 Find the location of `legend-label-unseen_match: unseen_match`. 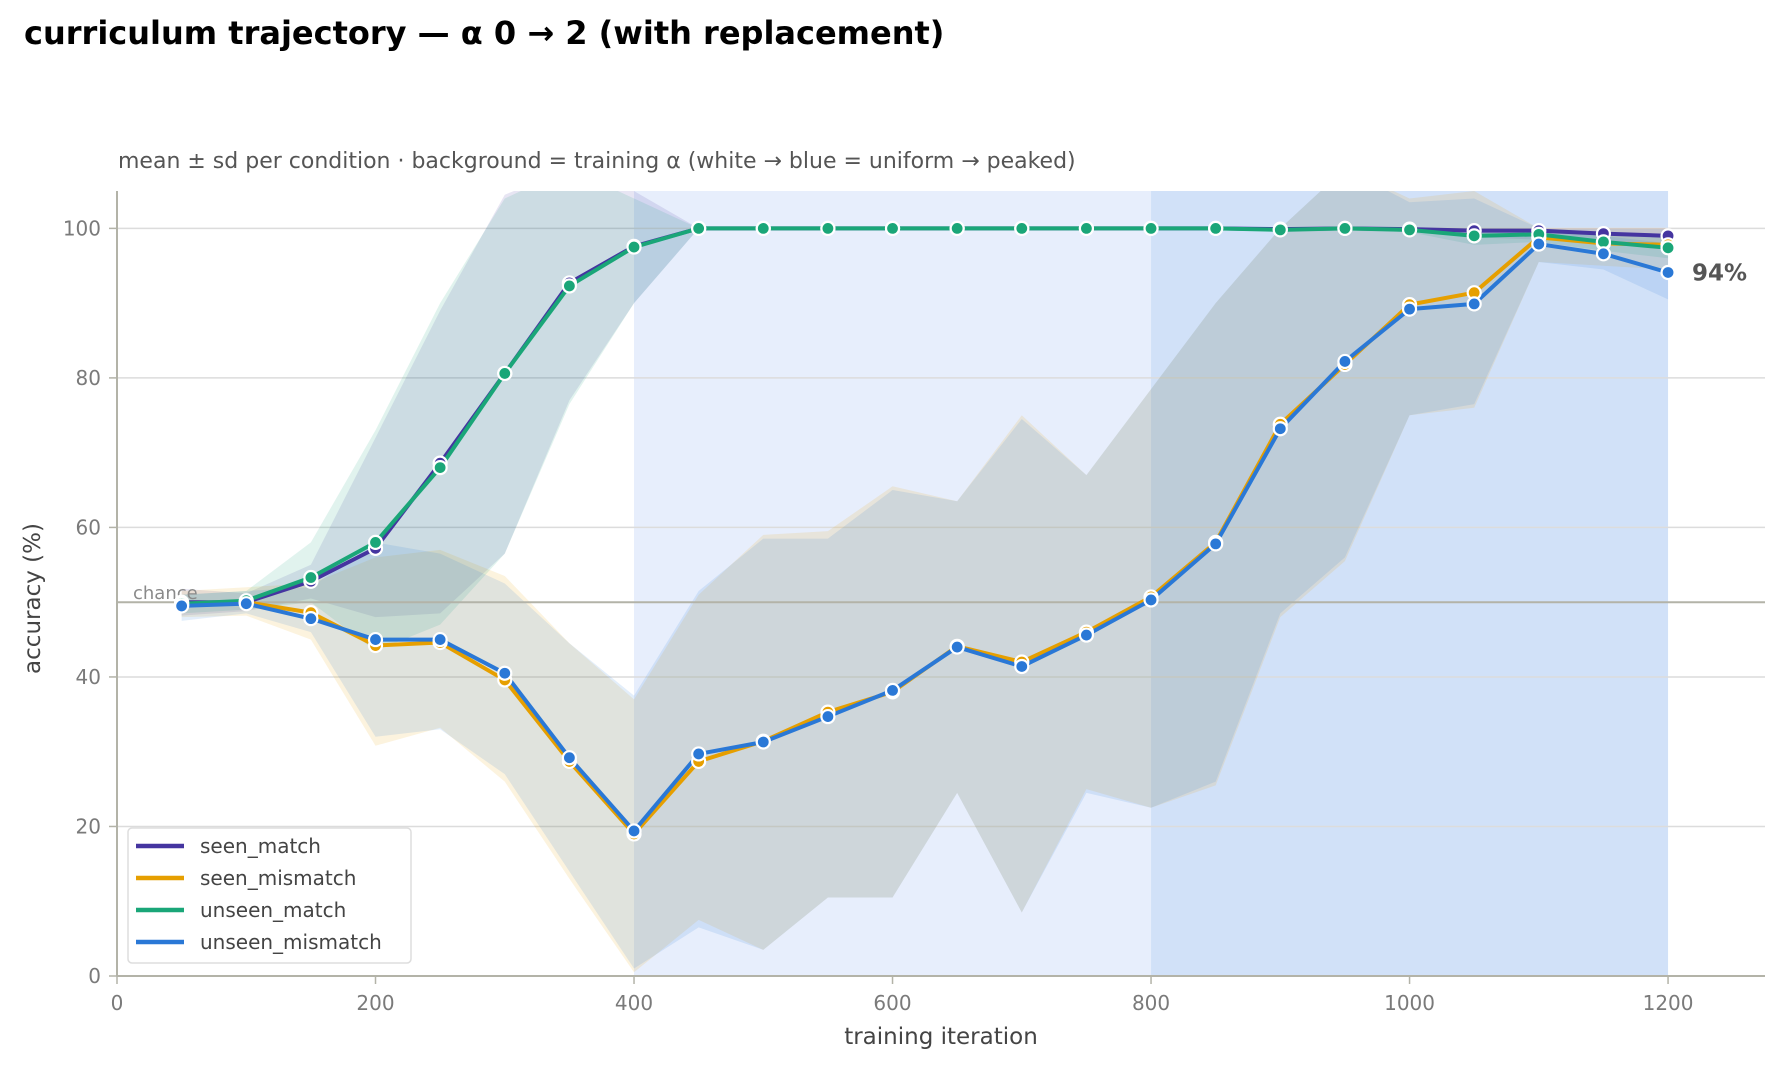

legend-label-unseen_match: unseen_match is located at coordinates (273, 910).